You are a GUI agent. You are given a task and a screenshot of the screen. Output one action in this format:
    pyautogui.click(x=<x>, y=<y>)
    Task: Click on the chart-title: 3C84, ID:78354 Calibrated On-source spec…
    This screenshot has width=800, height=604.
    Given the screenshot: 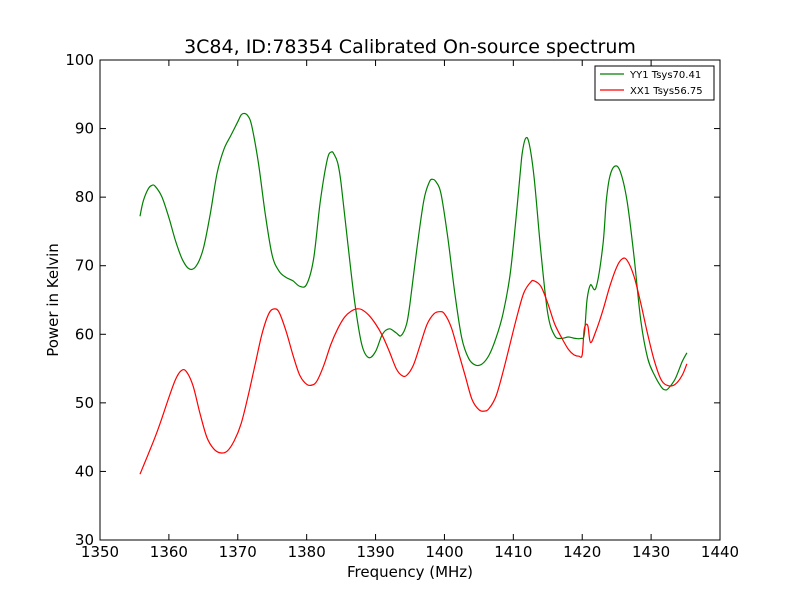 What is the action you would take?
    pyautogui.click(x=410, y=47)
    